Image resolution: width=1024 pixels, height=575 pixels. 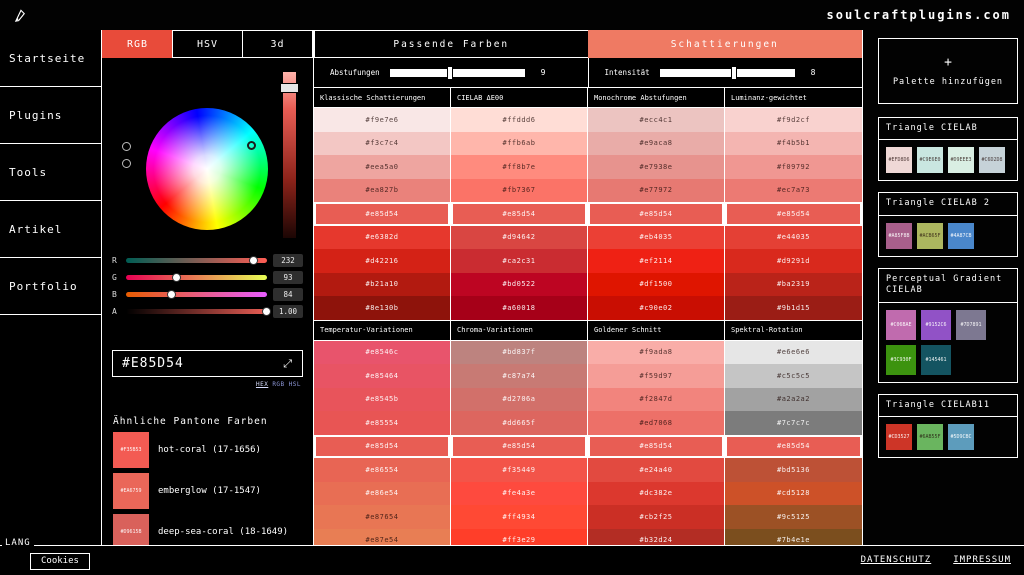 What do you see at coordinates (656, 423) in the screenshot?
I see `shade-swatch: #ed7068` at bounding box center [656, 423].